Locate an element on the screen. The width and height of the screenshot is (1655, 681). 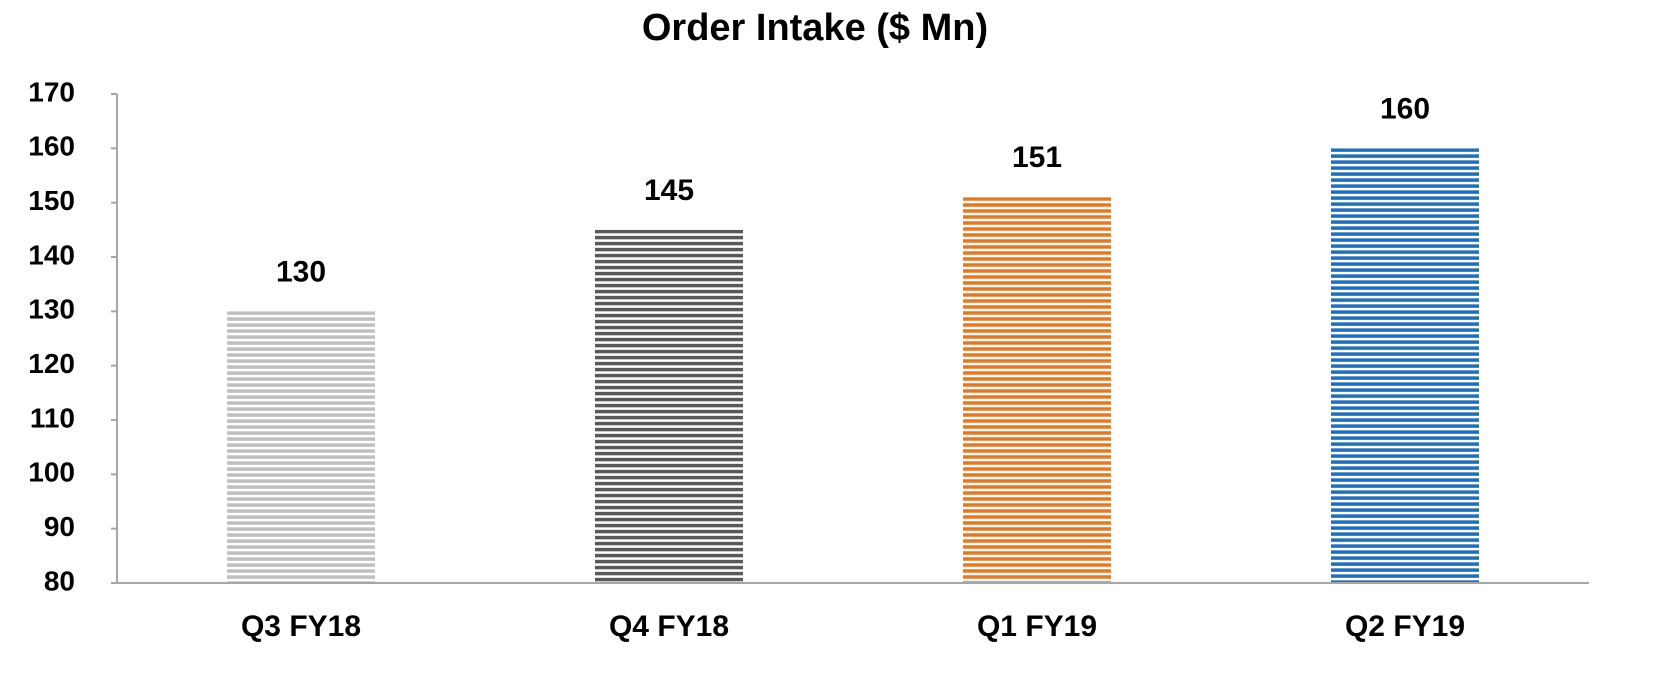
value-label: 130 is located at coordinates (301, 271).